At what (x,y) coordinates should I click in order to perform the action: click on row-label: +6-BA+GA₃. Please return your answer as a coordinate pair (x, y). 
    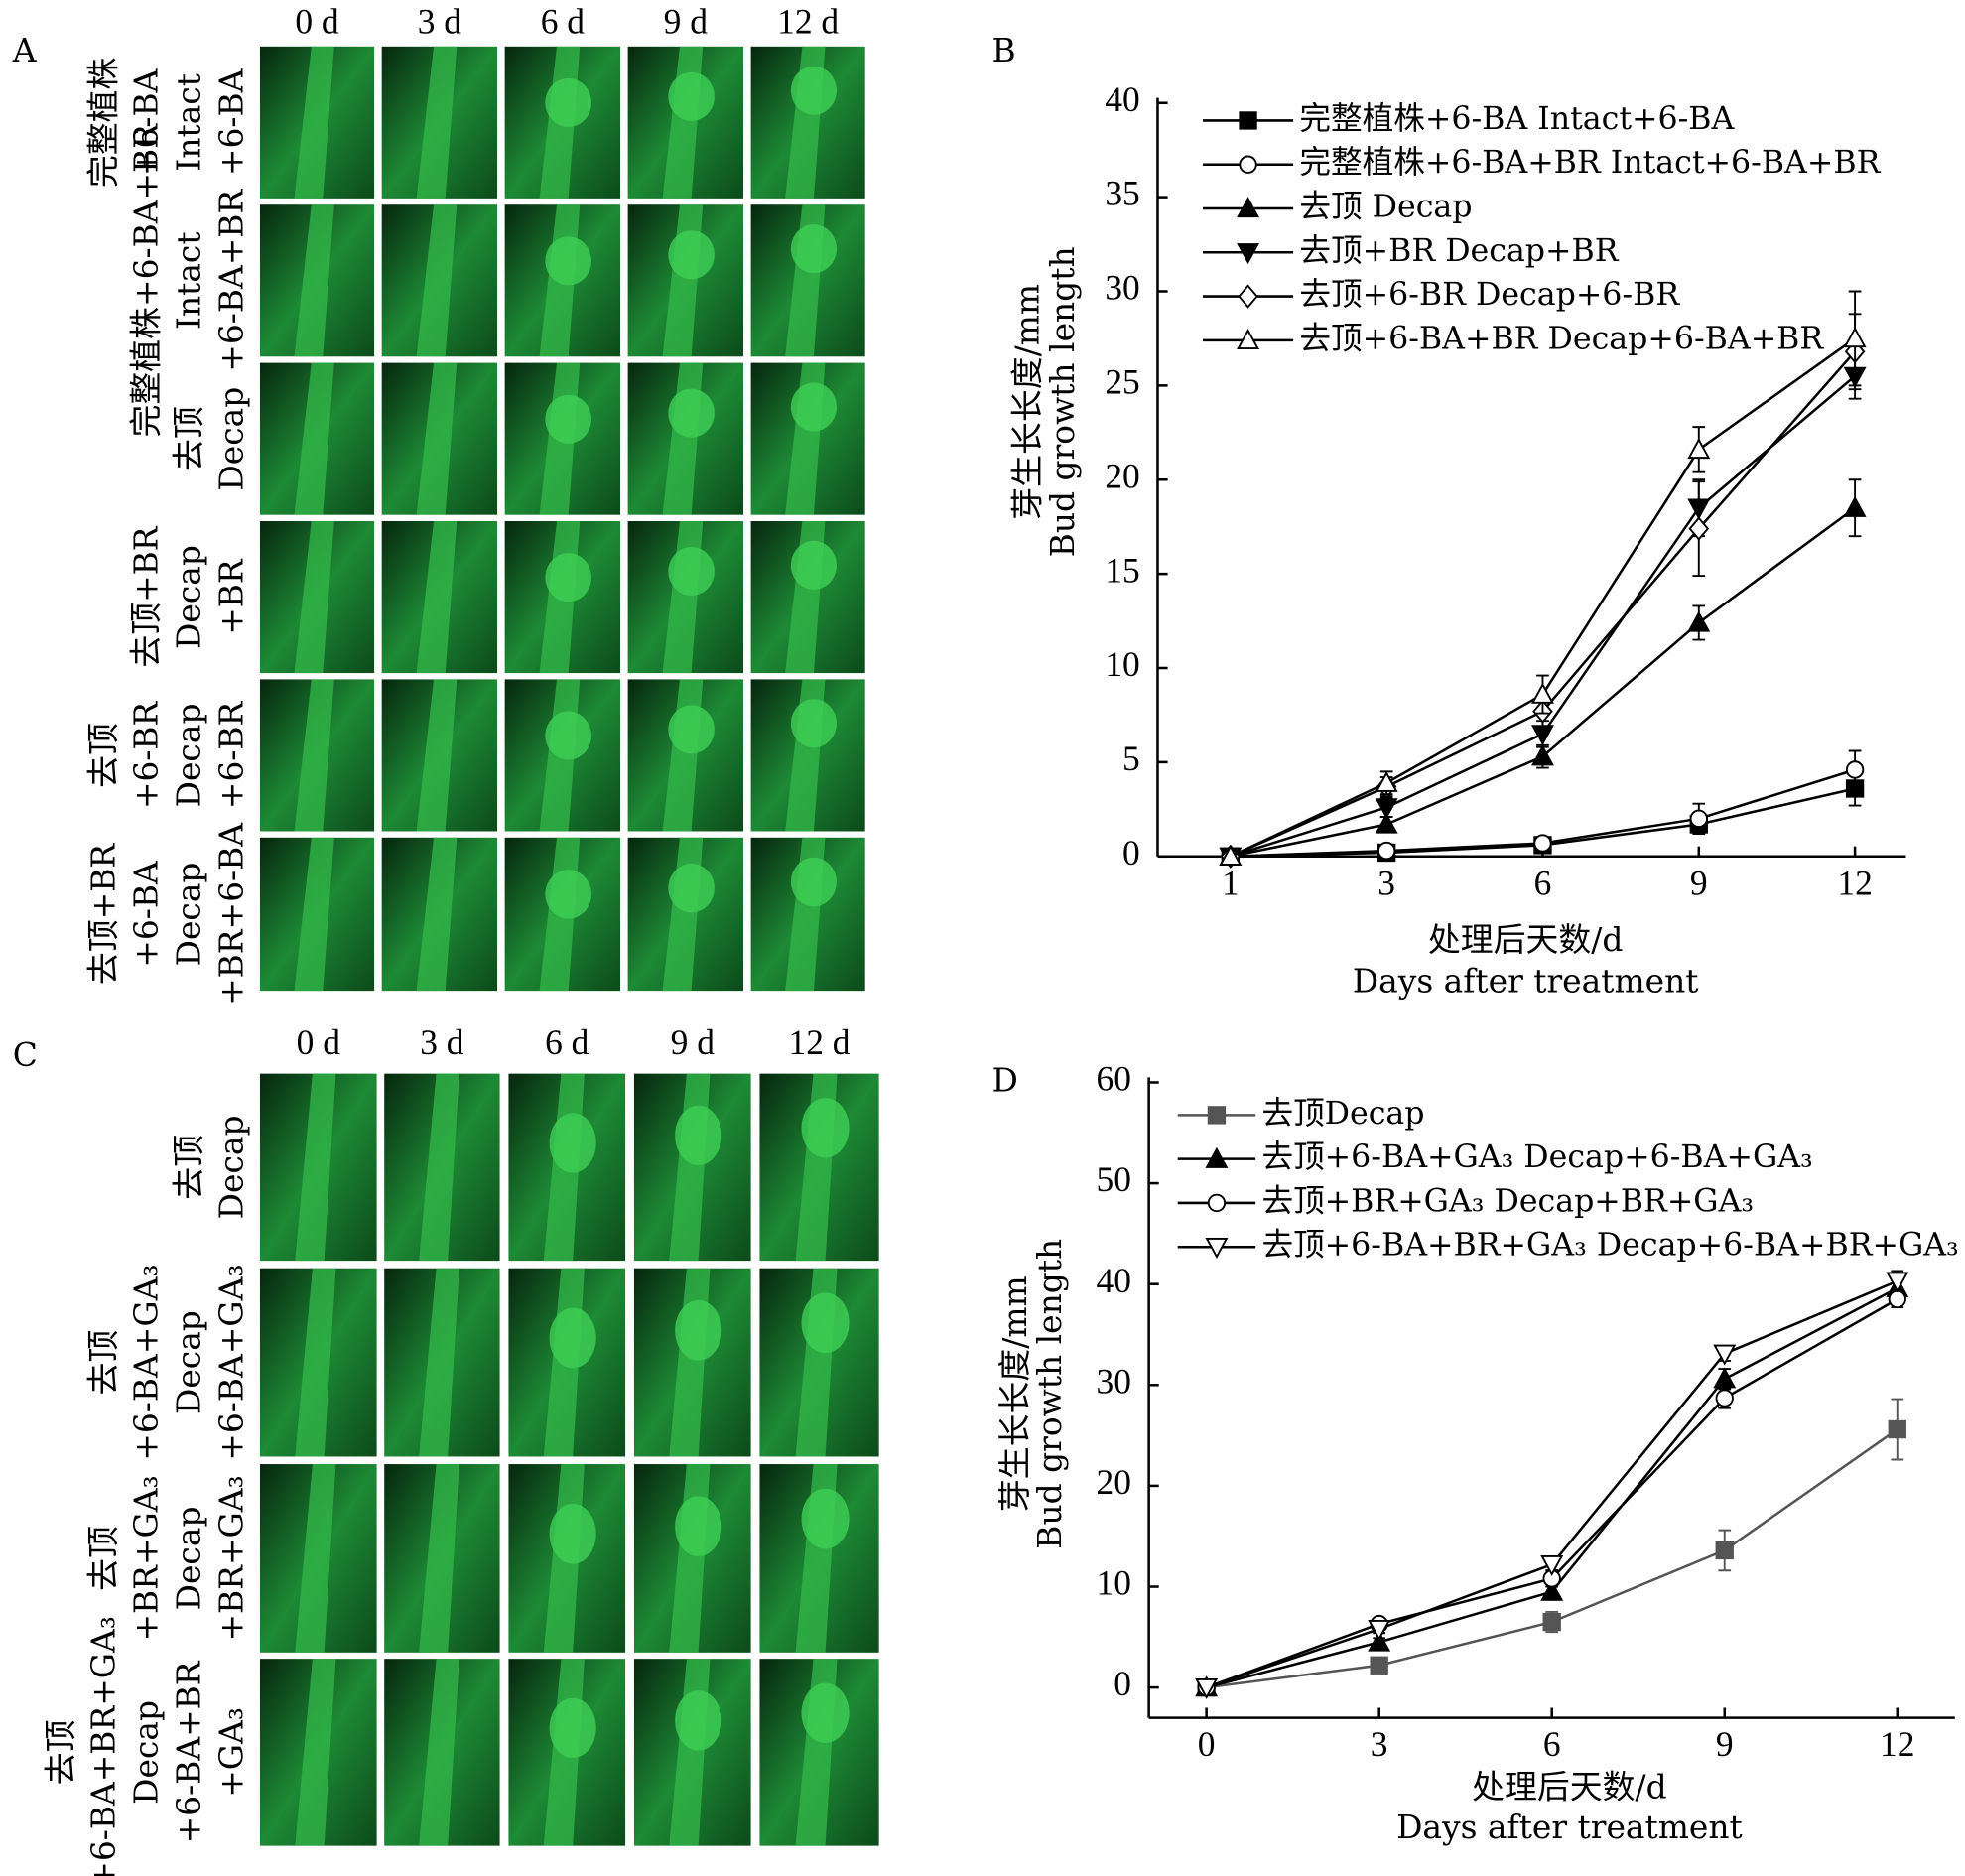
    Looking at the image, I should click on (145, 1362).